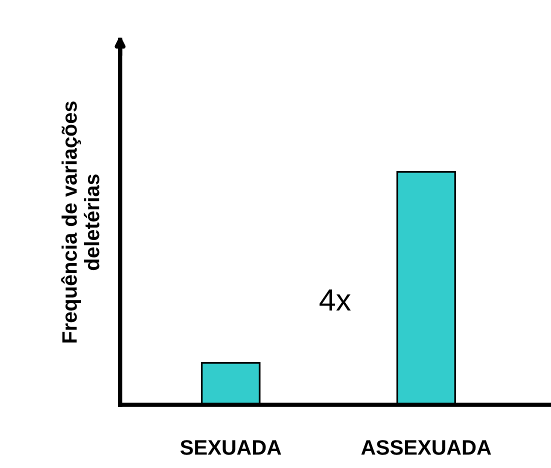 This screenshot has width=551, height=468. What do you see at coordinates (231, 447) in the screenshot?
I see `x-tick-label: SEXUADA` at bounding box center [231, 447].